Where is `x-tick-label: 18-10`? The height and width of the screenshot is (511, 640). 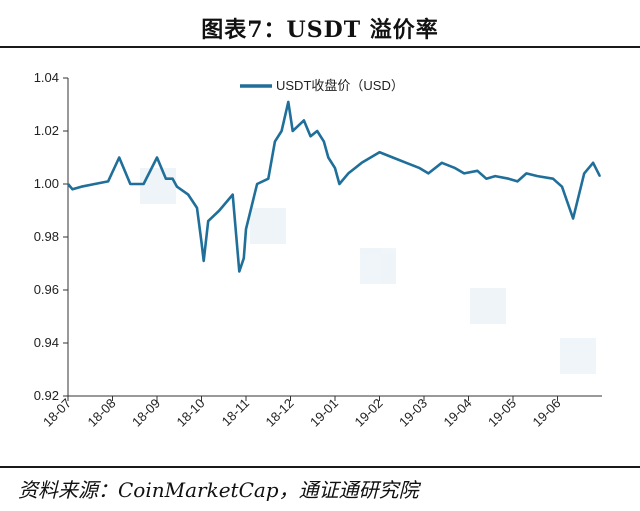
x-tick-label: 18-10 is located at coordinates (191, 413).